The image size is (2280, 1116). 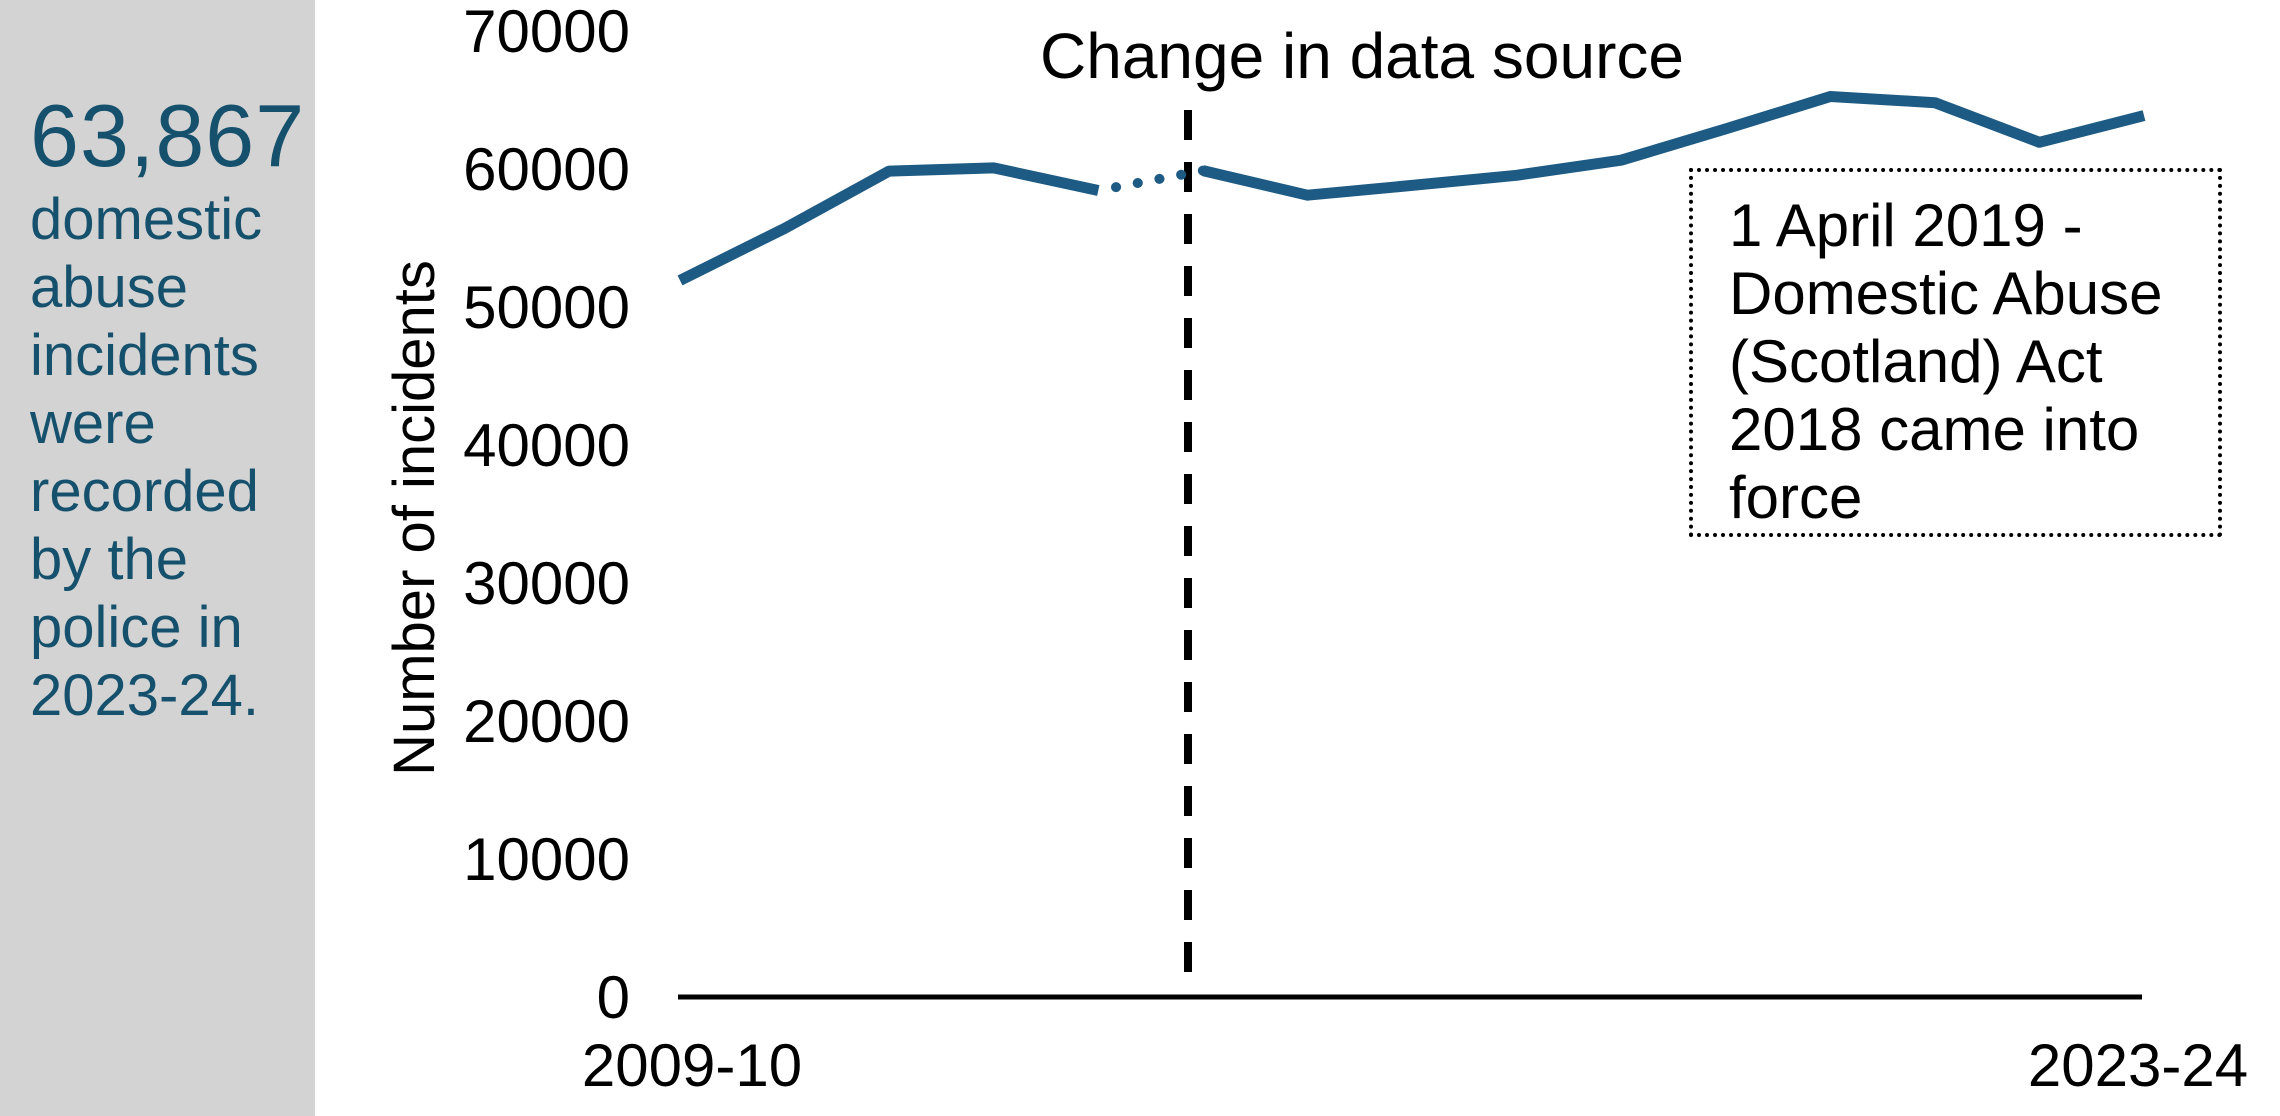 What do you see at coordinates (168, 135) in the screenshot?
I see `headline-number: 63,867` at bounding box center [168, 135].